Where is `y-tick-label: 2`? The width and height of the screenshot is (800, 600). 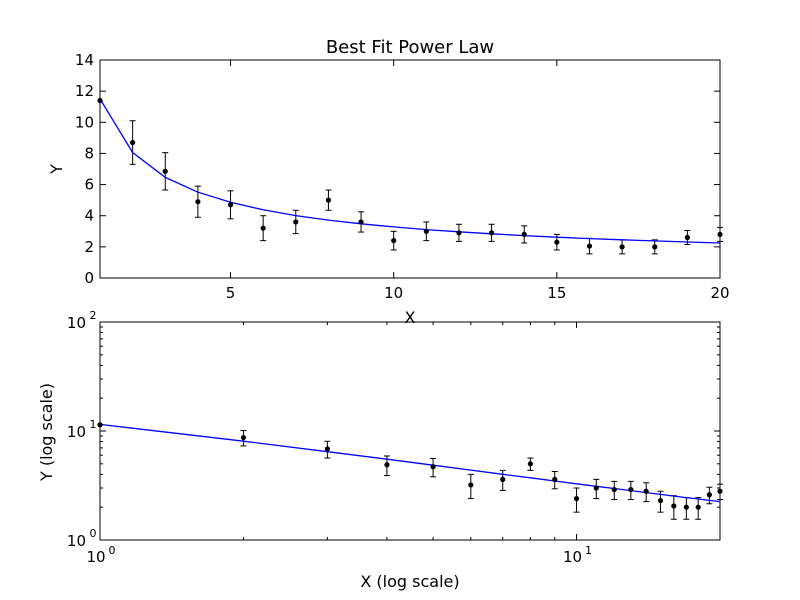 y-tick-label: 2 is located at coordinates (89, 247).